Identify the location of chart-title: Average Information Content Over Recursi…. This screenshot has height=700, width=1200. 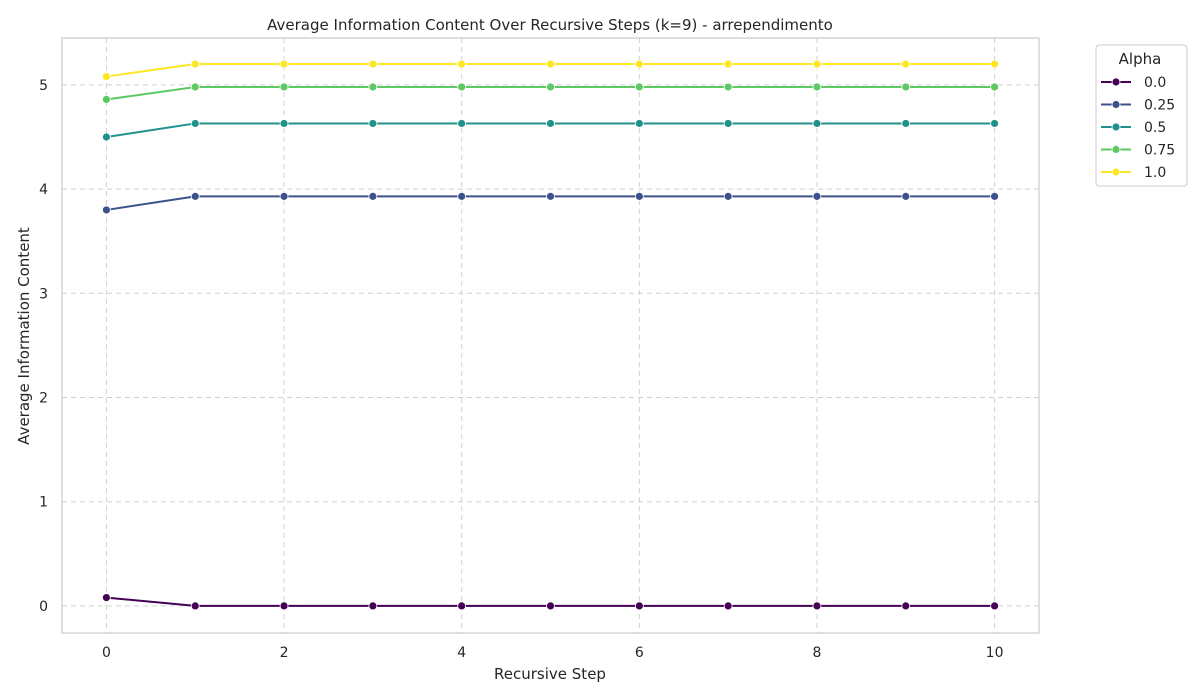
(550, 25).